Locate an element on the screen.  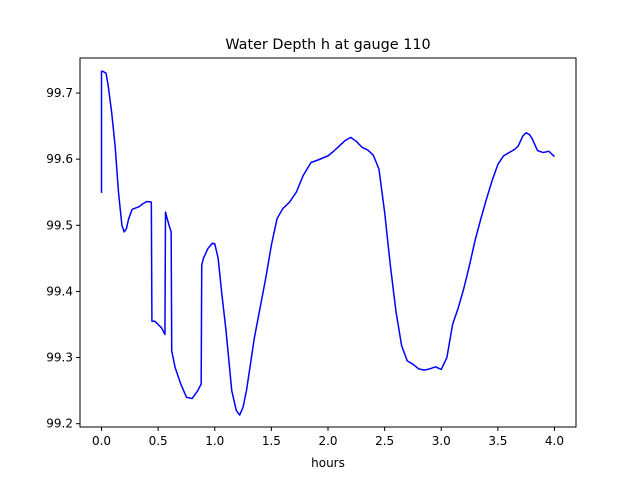
x-tick-label: 1.5 is located at coordinates (271, 441).